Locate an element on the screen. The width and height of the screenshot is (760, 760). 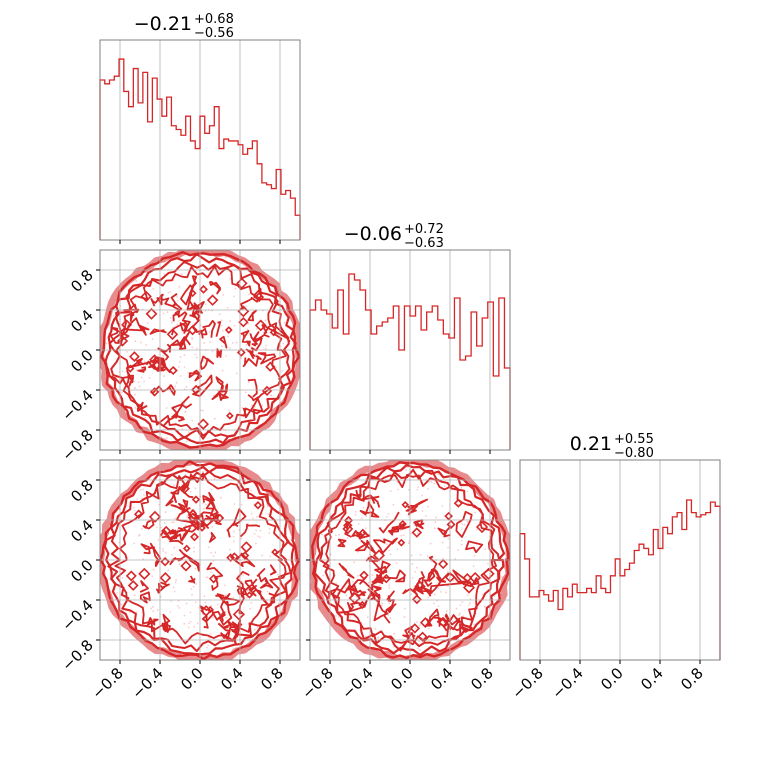
param-median: −0.21 is located at coordinates (163, 24).